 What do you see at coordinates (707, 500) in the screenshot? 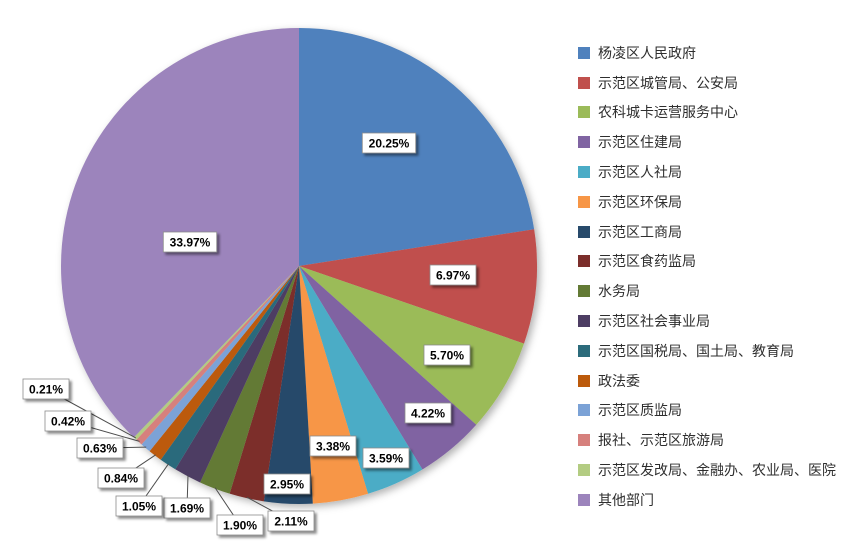
I see `legend-item-15: 其他部门` at bounding box center [707, 500].